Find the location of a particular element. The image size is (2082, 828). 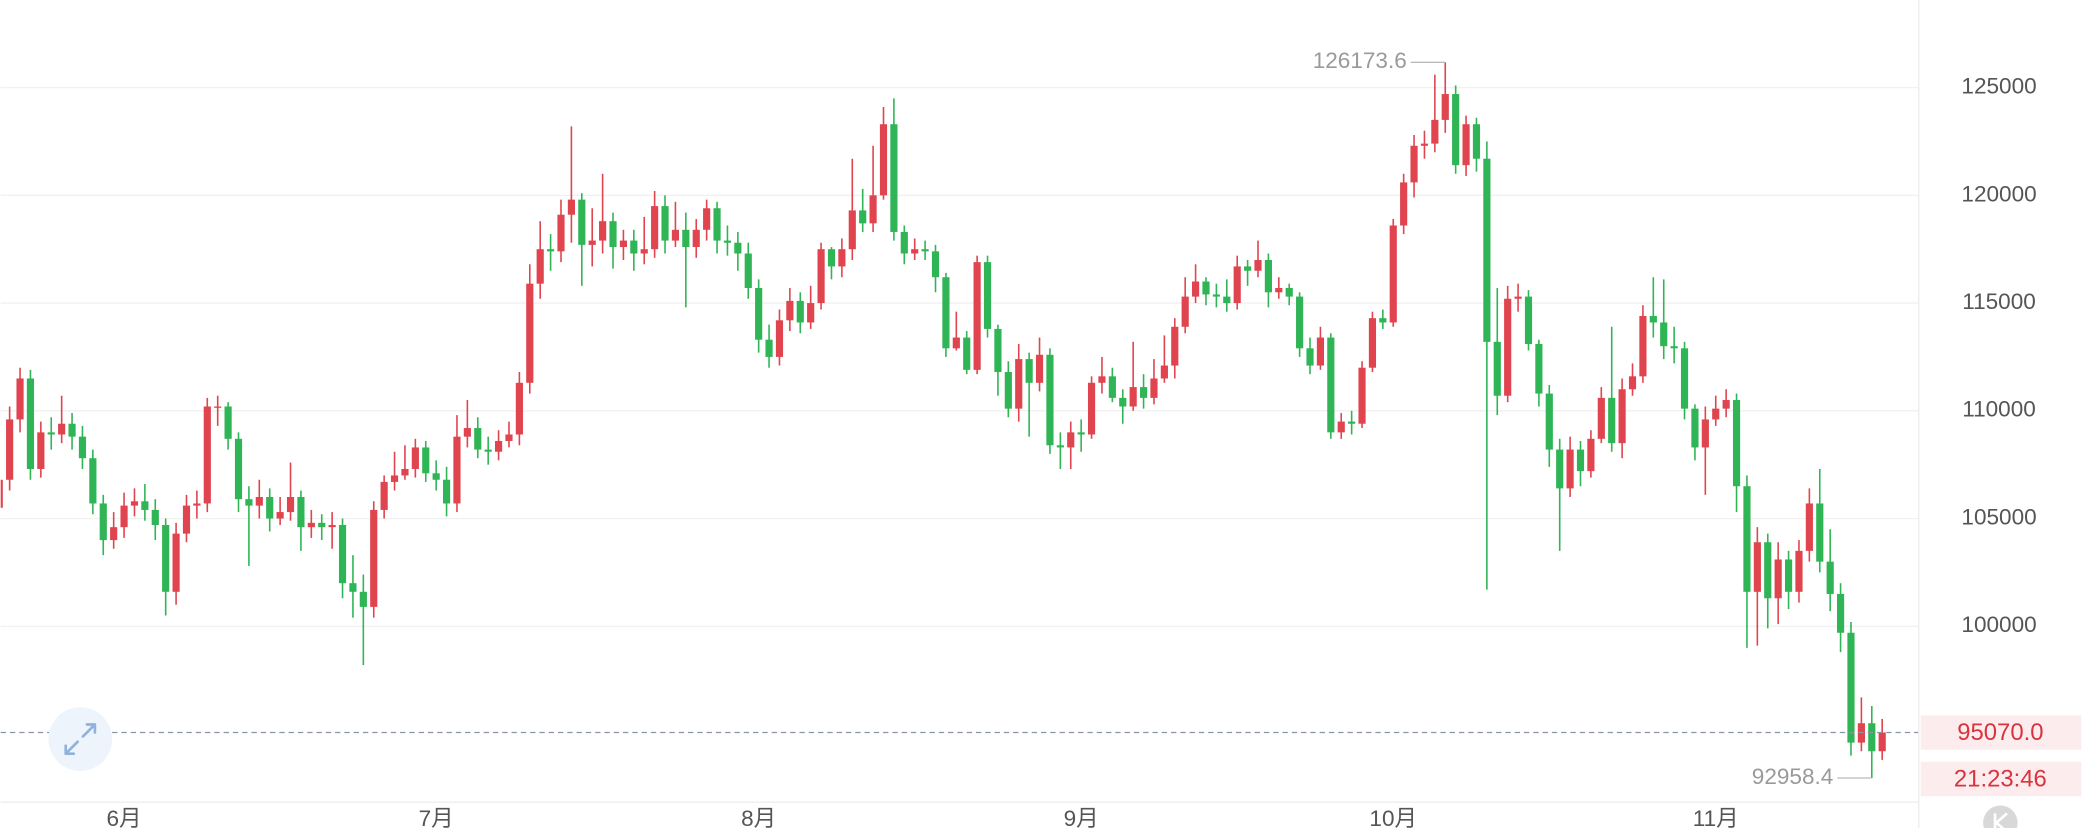

expand-icon is located at coordinates (80, 739).